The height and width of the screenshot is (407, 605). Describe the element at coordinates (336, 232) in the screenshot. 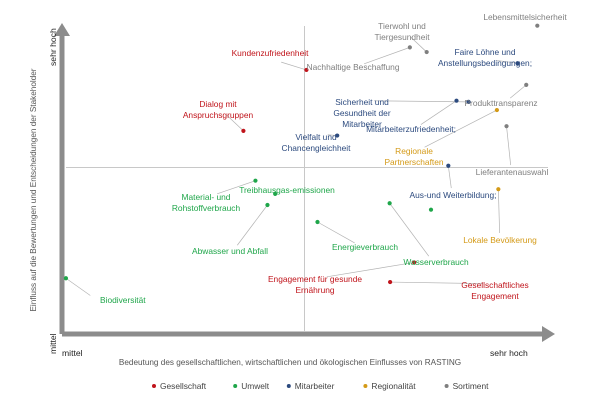

I see `leader-line-energieverbrauch` at that location.